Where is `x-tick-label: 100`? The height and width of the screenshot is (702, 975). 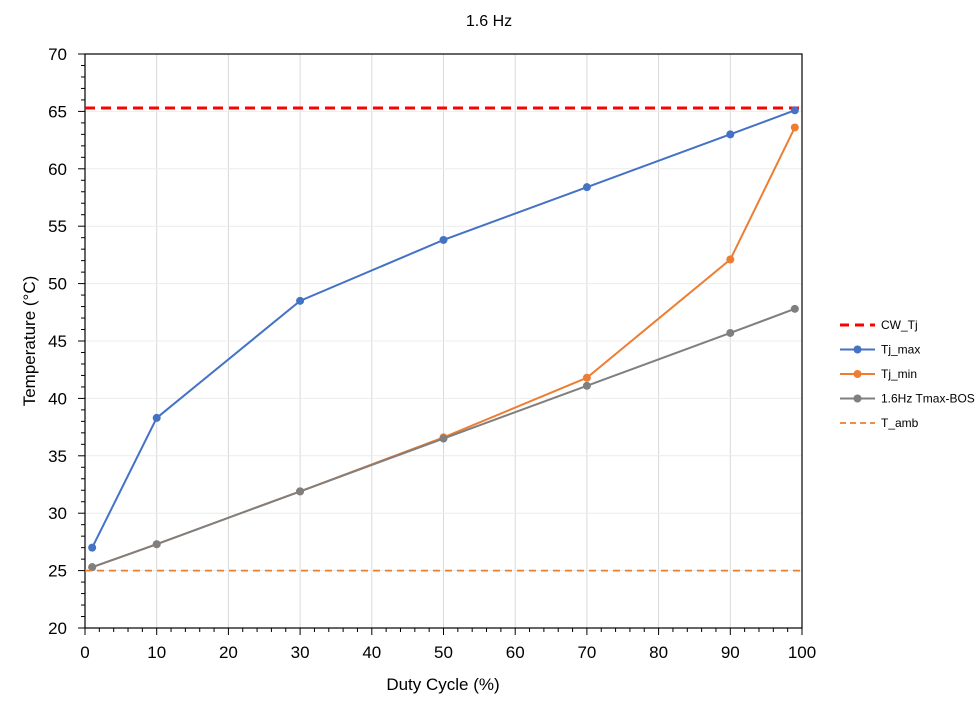
x-tick-label: 100 is located at coordinates (802, 652).